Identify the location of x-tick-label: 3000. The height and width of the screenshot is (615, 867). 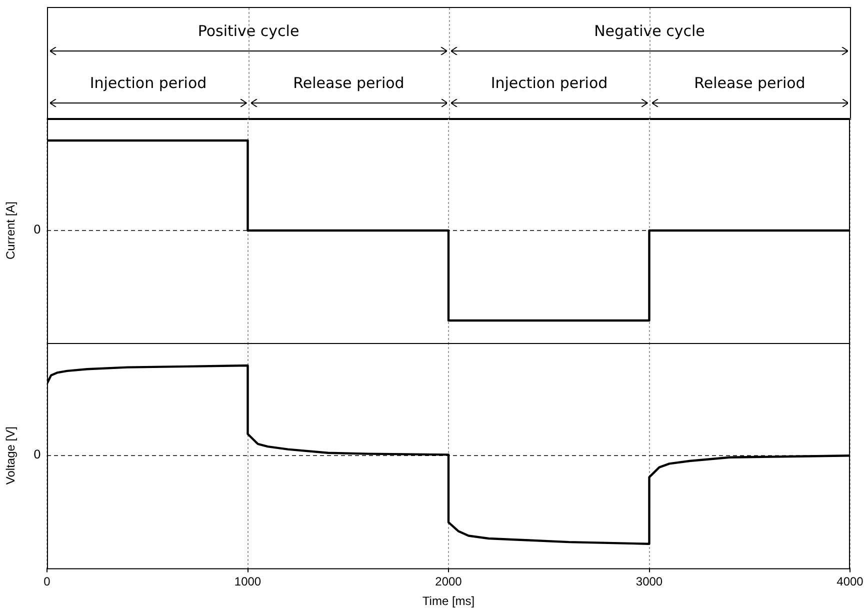
(649, 581).